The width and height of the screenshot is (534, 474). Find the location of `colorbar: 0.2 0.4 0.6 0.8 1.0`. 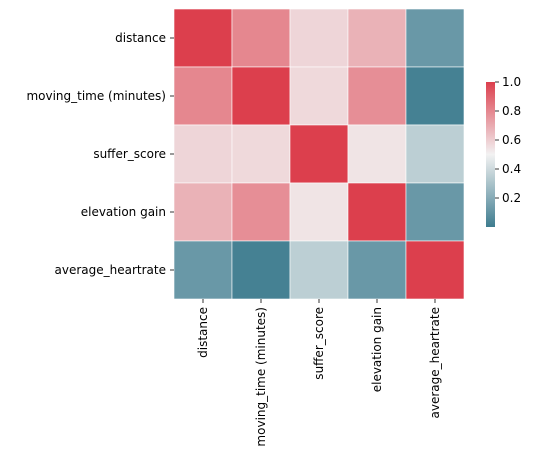

colorbar: 0.2 0.4 0.6 0.8 1.0 is located at coordinates (503, 151).